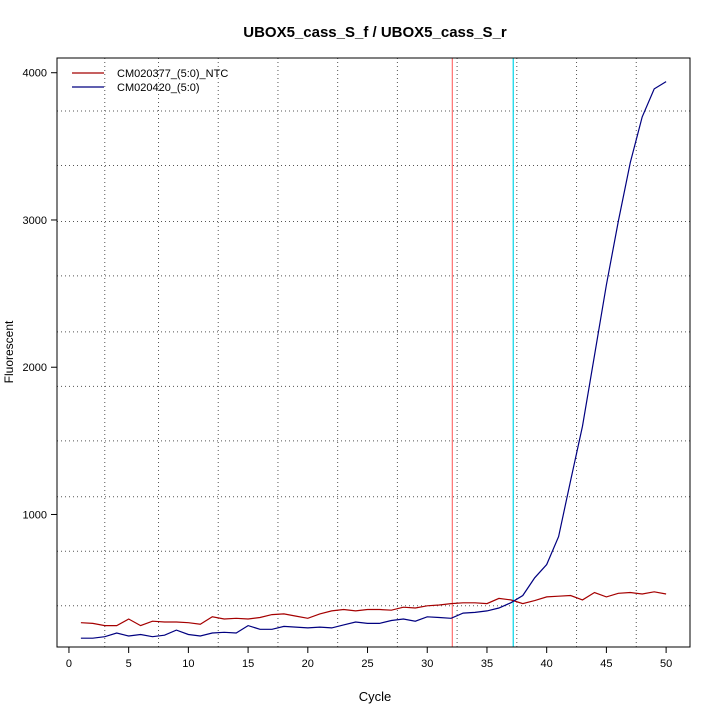  I want to click on x-tick-label: 40, so click(547, 664).